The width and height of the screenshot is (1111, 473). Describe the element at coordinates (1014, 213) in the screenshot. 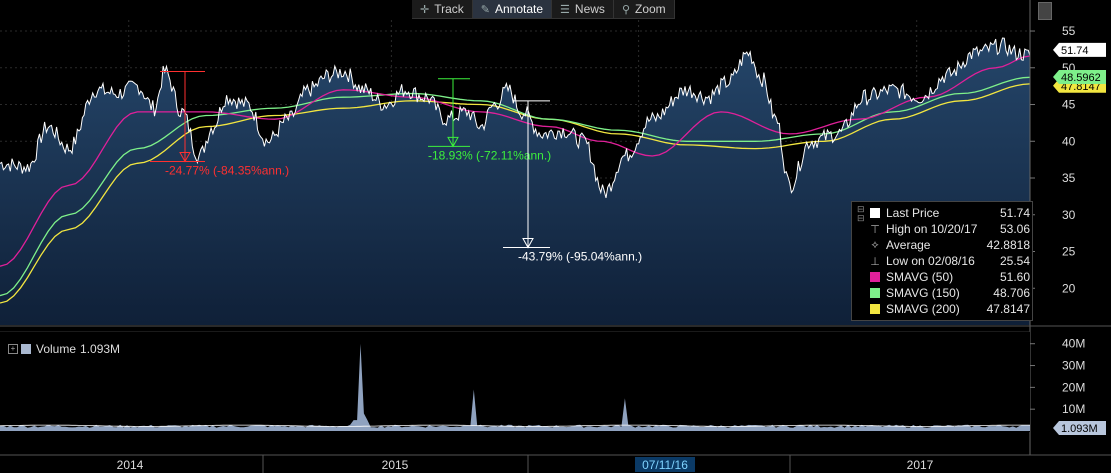

I see `legend-value: 51.74` at that location.